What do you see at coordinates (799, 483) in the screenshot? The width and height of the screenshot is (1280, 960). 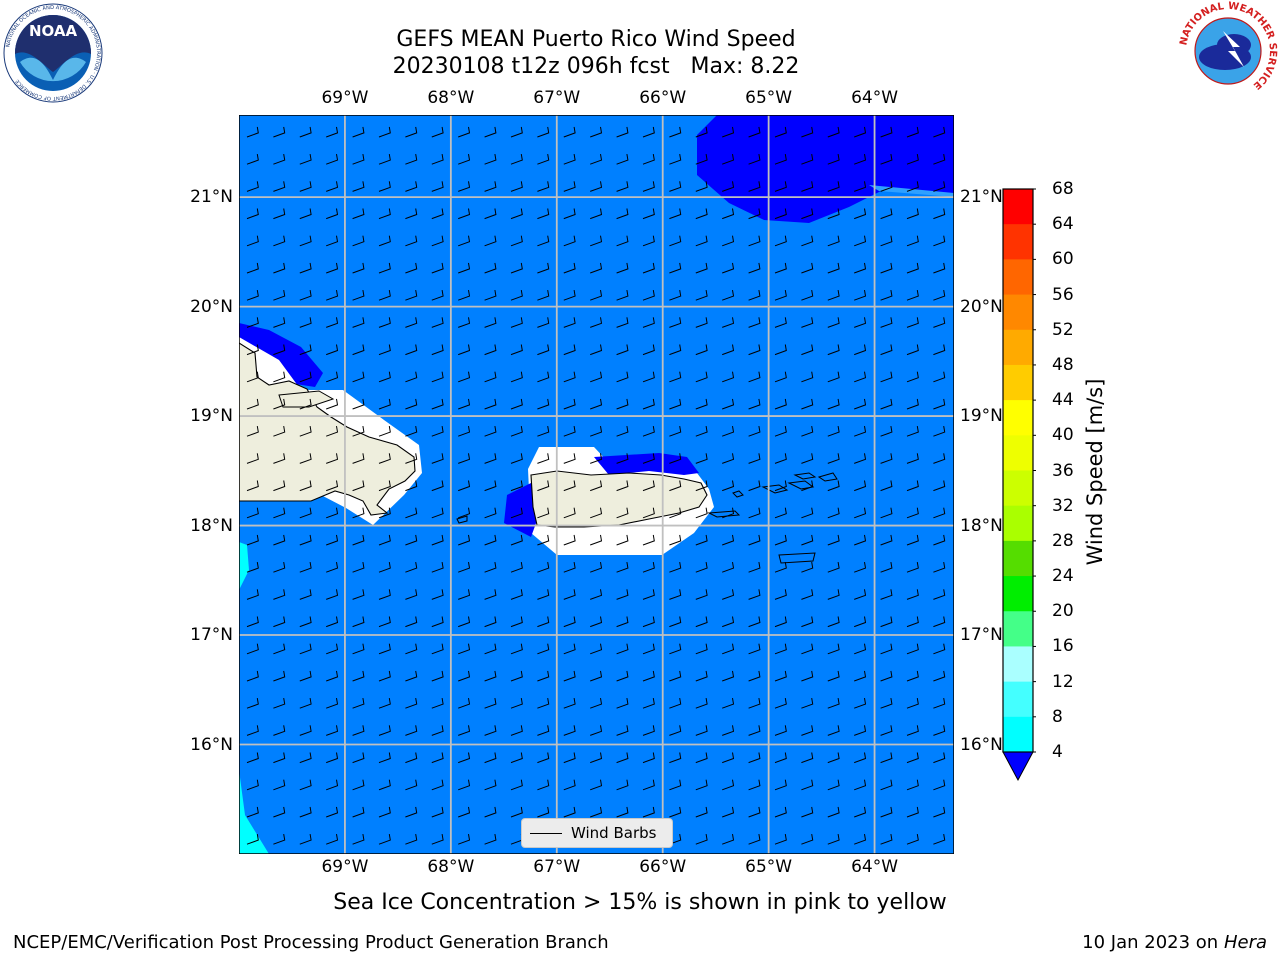 I see `land-virgin-islands` at bounding box center [799, 483].